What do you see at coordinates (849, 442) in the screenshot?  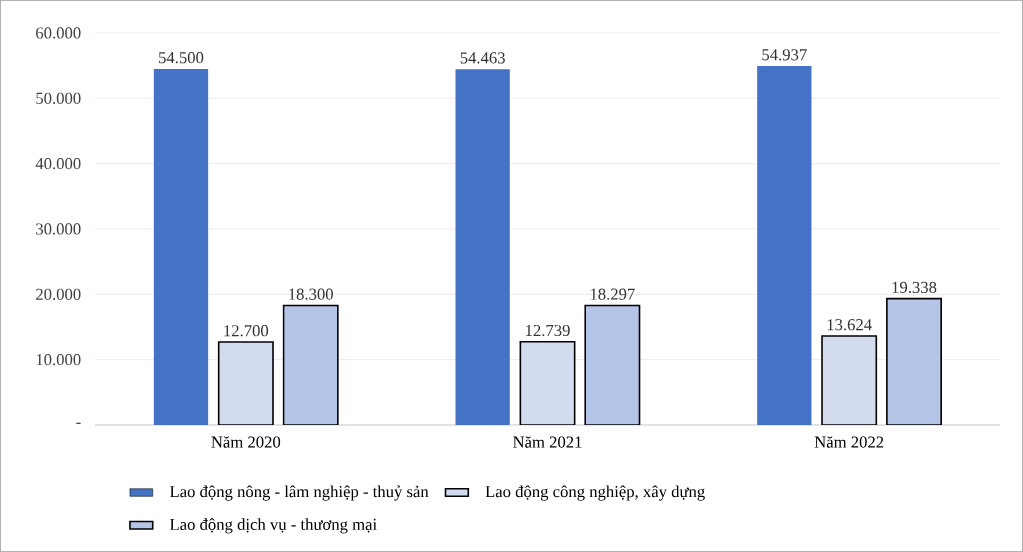 I see `x-tick-label: Năm 2022` at bounding box center [849, 442].